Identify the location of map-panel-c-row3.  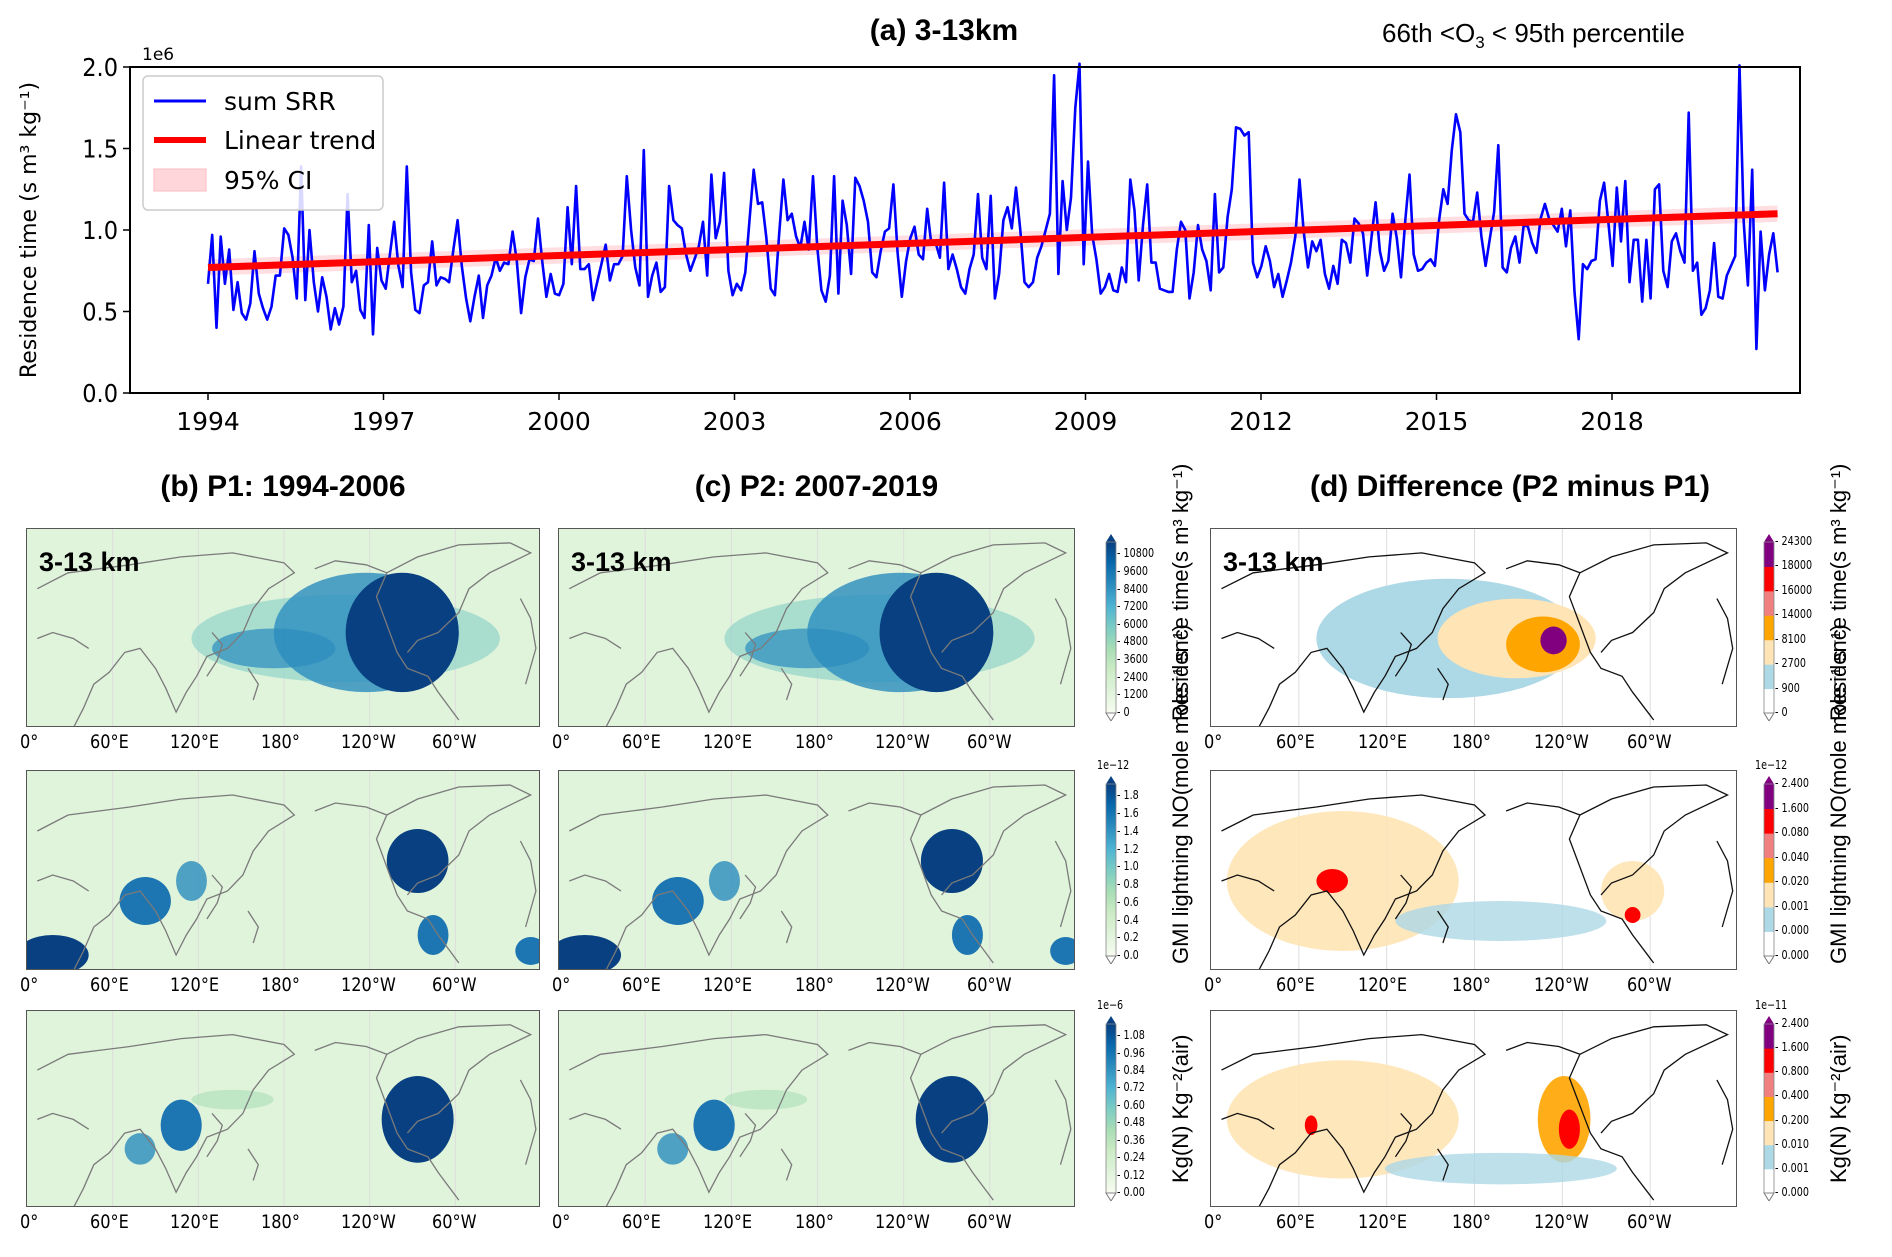
(816, 1108).